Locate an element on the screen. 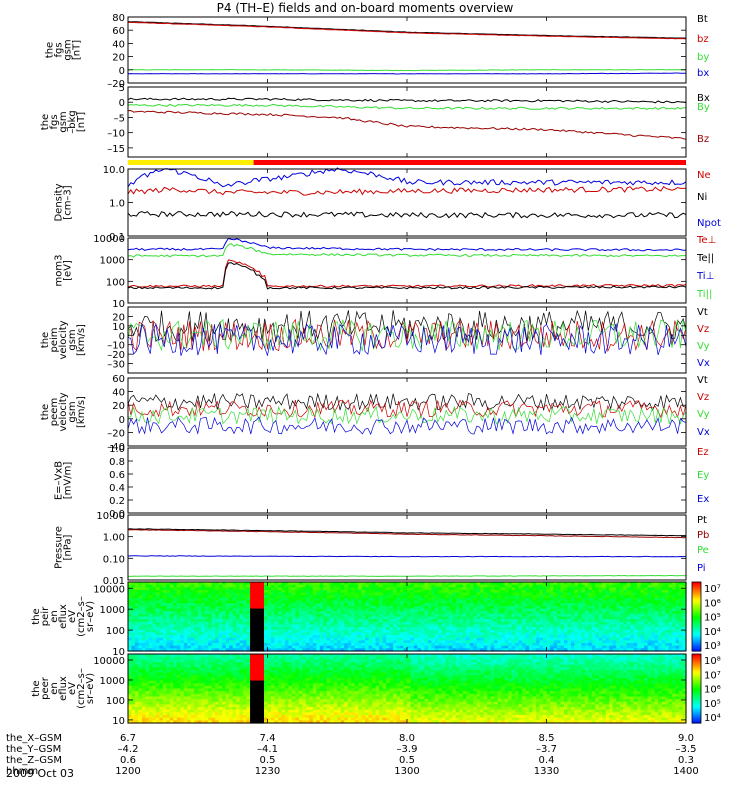 The width and height of the screenshot is (750, 800). y-tick-label: –10 is located at coordinates (116, 346).